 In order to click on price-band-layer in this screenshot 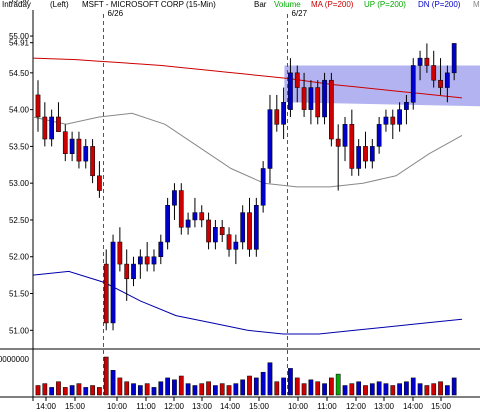, I will do `click(382, 86)`.